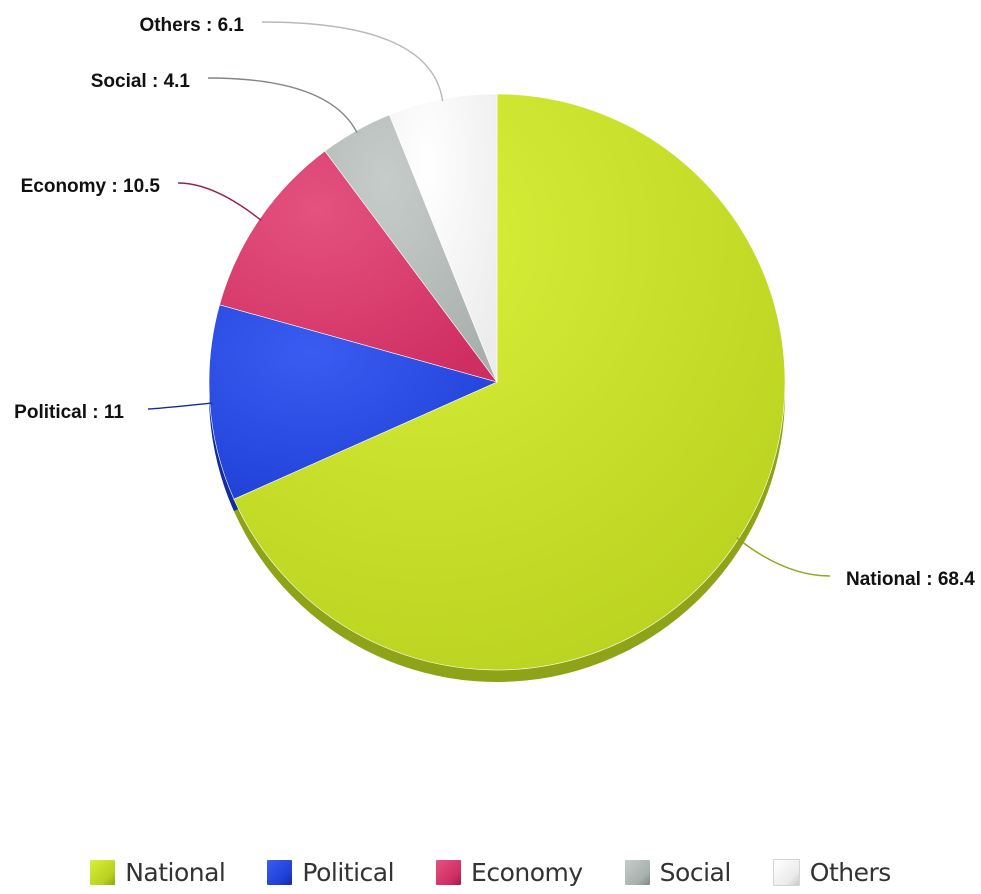 The height and width of the screenshot is (894, 981). Describe the element at coordinates (141, 81) in the screenshot. I see `data-label-social: Social : 4.1` at that location.